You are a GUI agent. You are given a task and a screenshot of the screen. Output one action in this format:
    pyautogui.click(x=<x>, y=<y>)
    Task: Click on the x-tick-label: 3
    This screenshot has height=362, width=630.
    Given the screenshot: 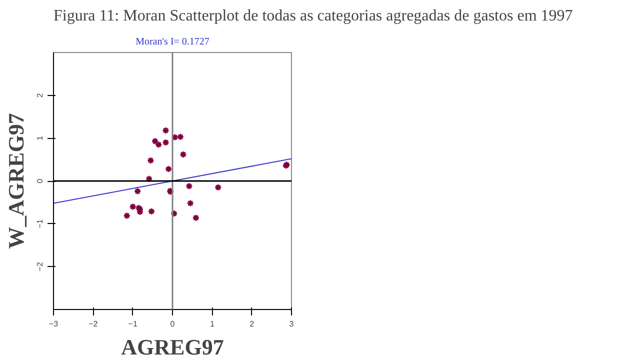 What is the action you would take?
    pyautogui.click(x=291, y=324)
    